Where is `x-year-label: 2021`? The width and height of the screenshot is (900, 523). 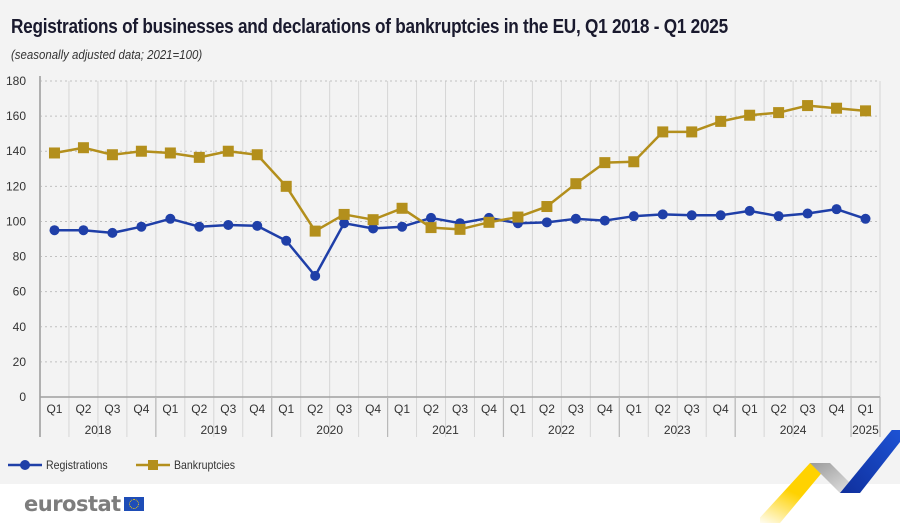 x-year-label: 2021 is located at coordinates (445, 430).